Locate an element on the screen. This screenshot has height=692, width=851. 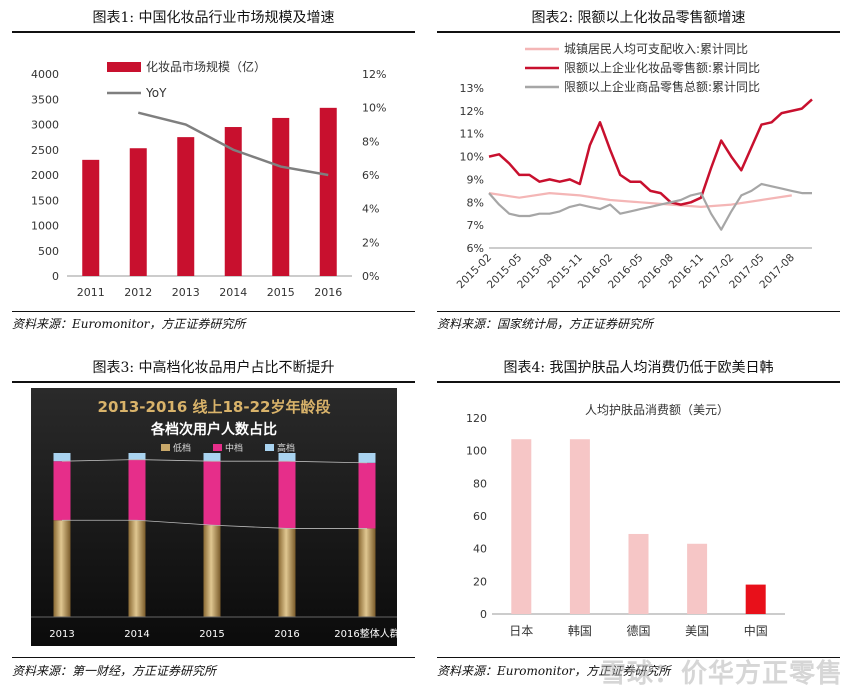
y2-tick-label: 12% is located at coordinates (374, 74).